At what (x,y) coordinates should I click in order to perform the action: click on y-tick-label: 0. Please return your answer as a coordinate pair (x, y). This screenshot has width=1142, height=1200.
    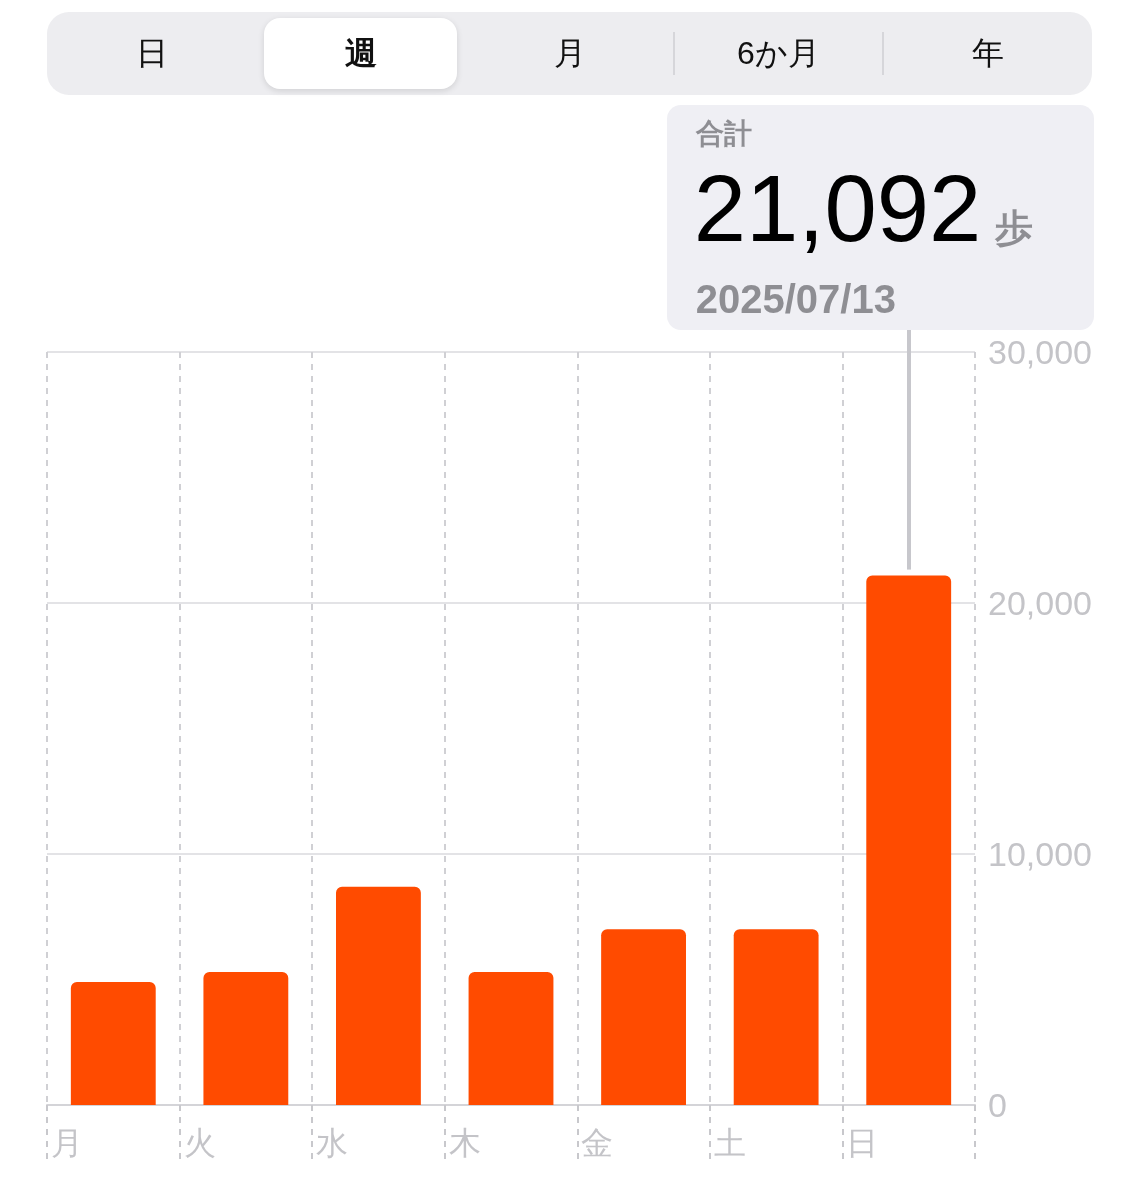
    Looking at the image, I should click on (997, 1105).